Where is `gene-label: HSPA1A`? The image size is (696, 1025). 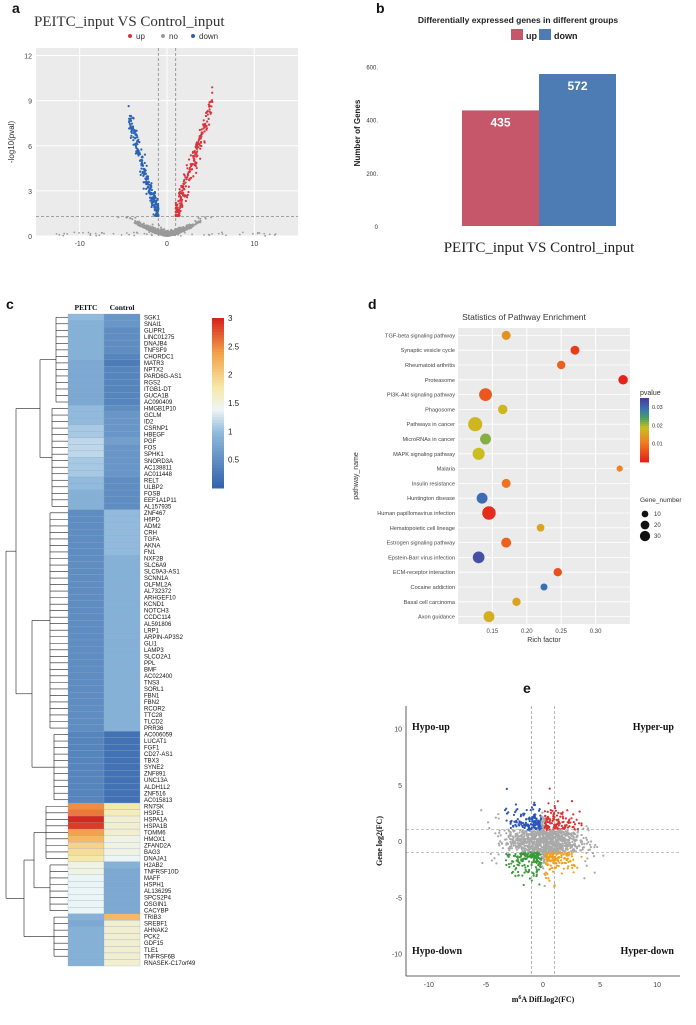 gene-label: HSPA1A is located at coordinates (155, 820).